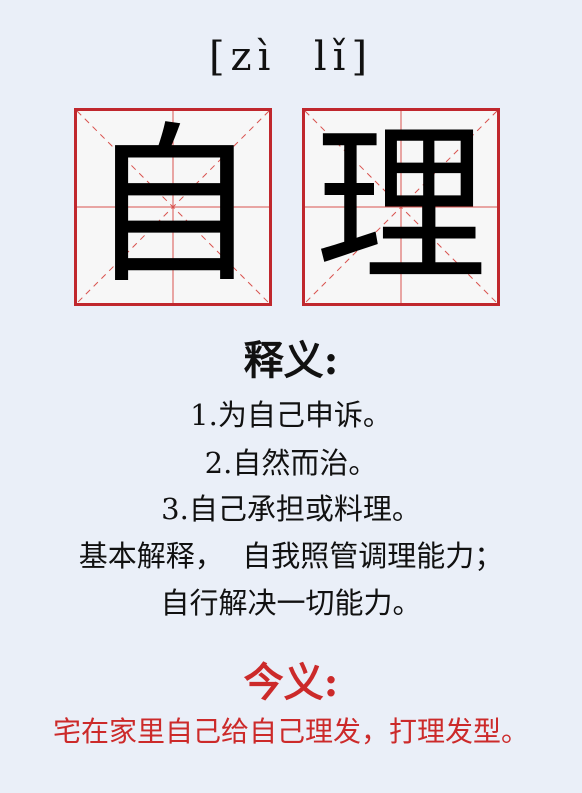 The width and height of the screenshot is (582, 793). I want to click on character-zi: 自, so click(173, 206).